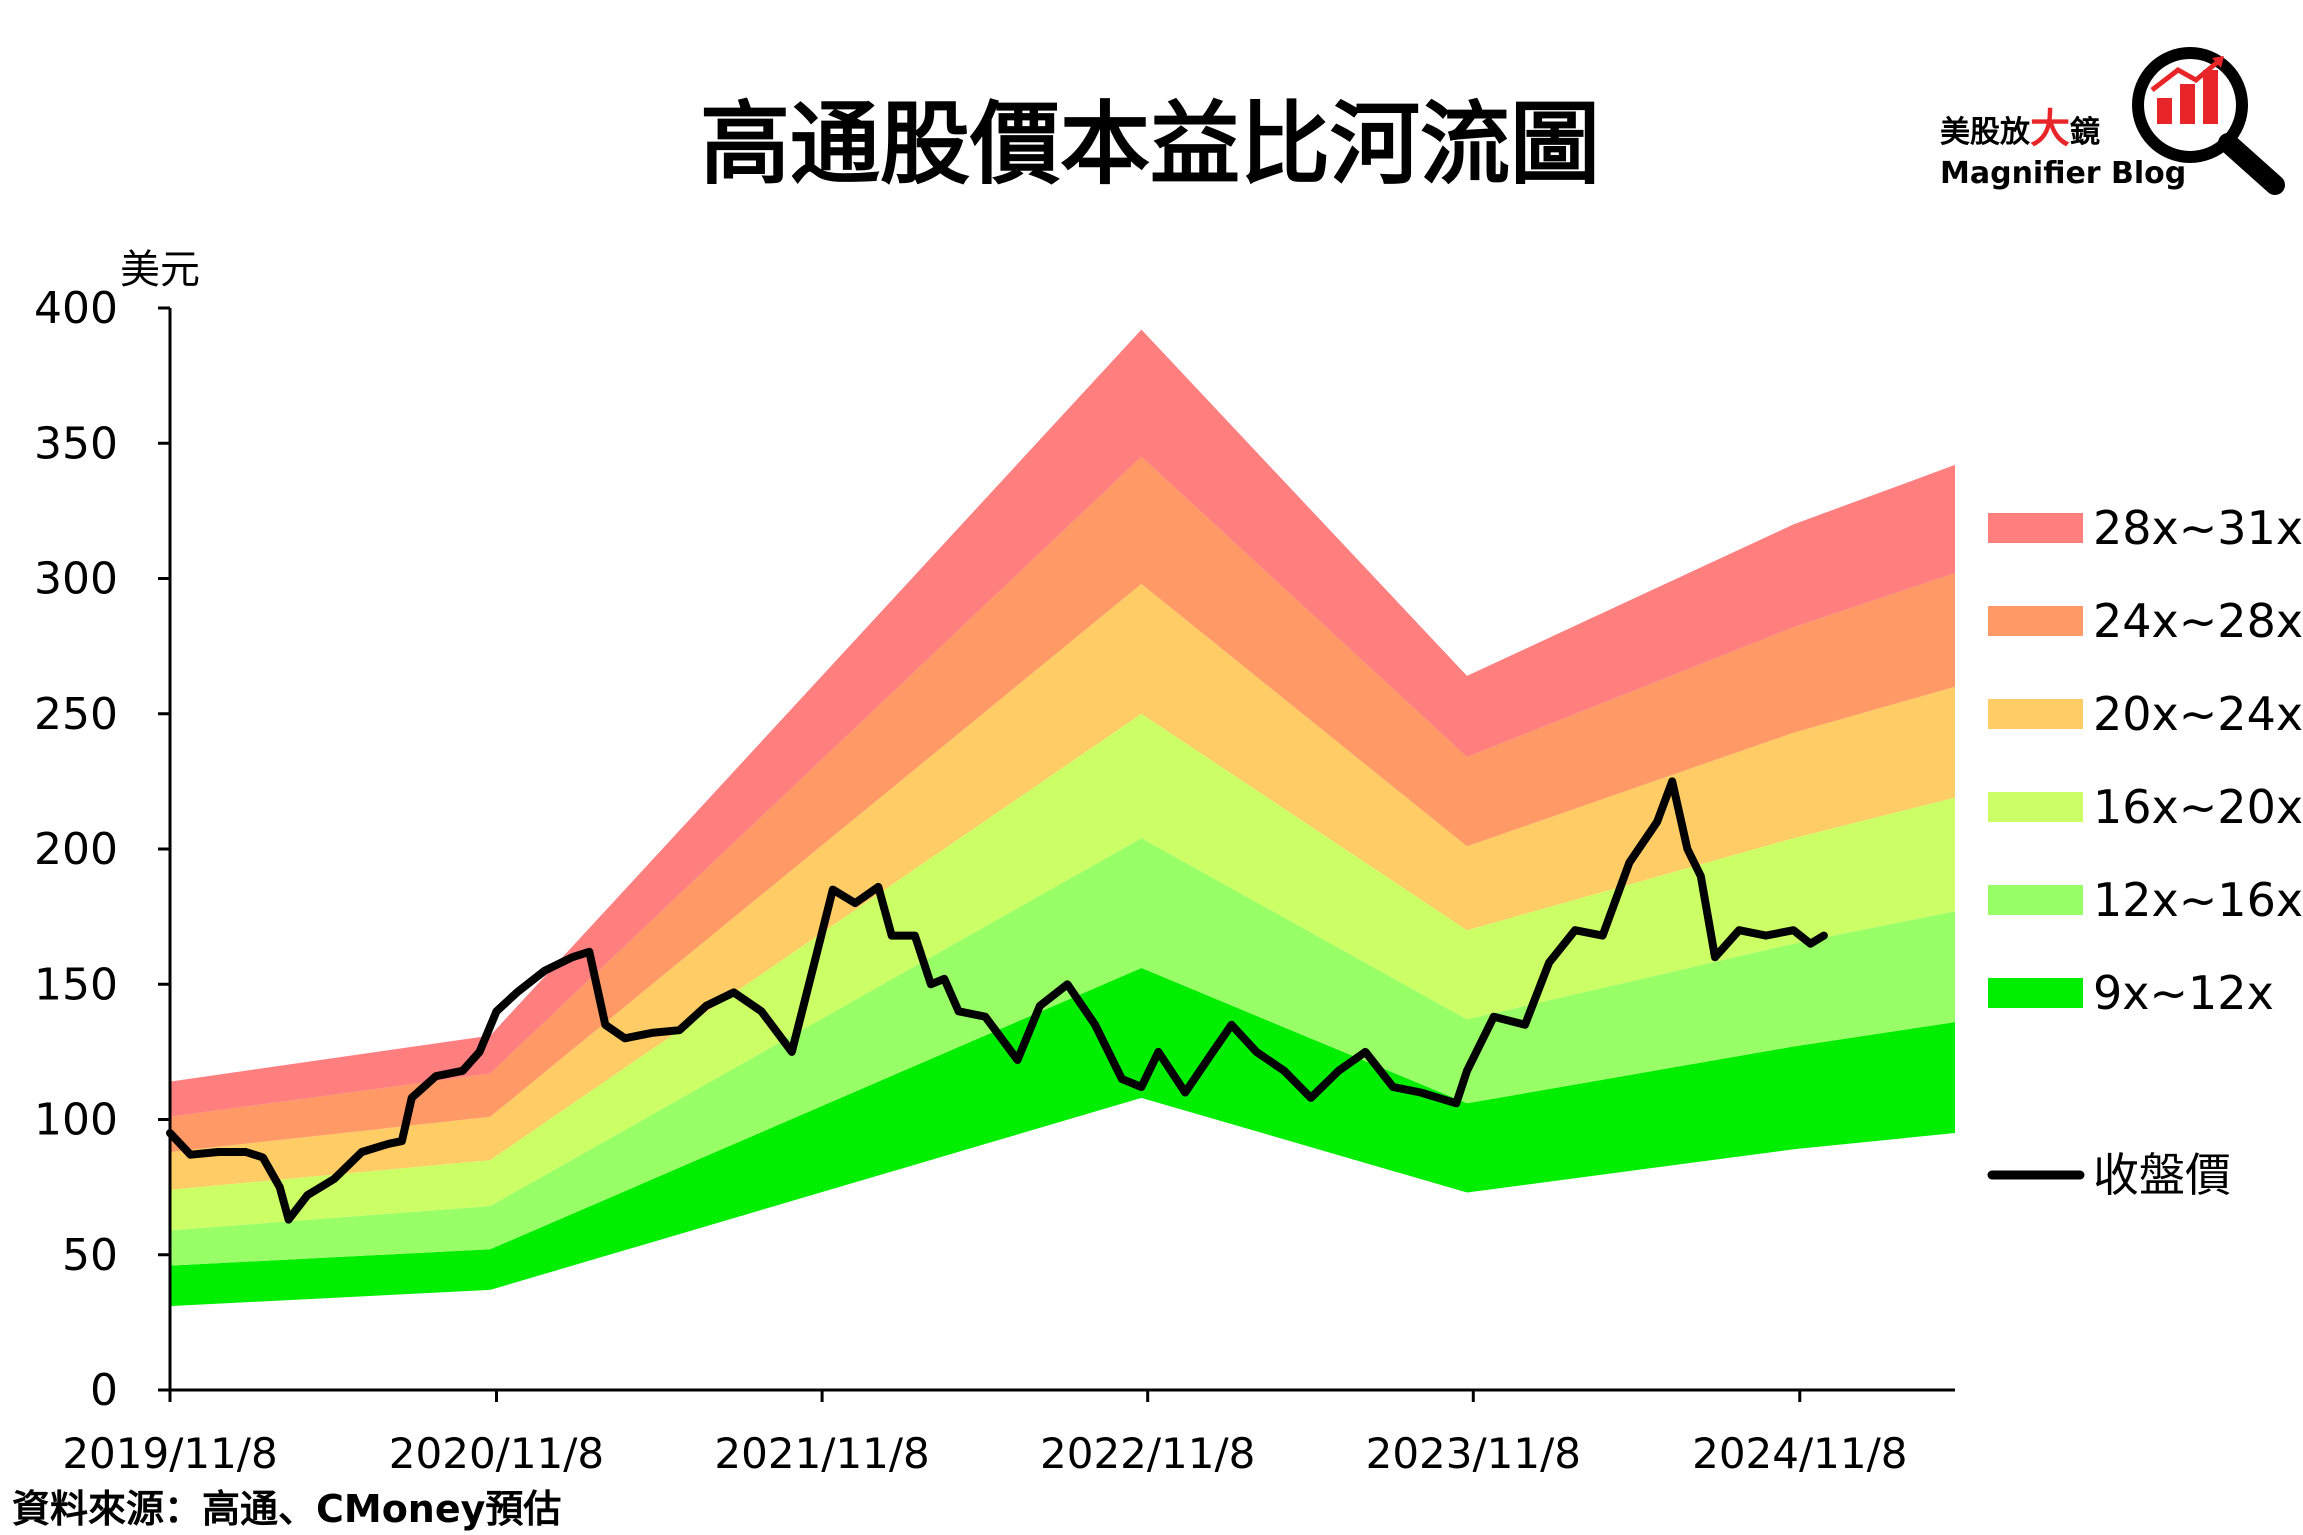 Image resolution: width=2303 pixels, height=1535 pixels. Describe the element at coordinates (90, 1255) in the screenshot. I see `y-tick-label: 50` at that location.